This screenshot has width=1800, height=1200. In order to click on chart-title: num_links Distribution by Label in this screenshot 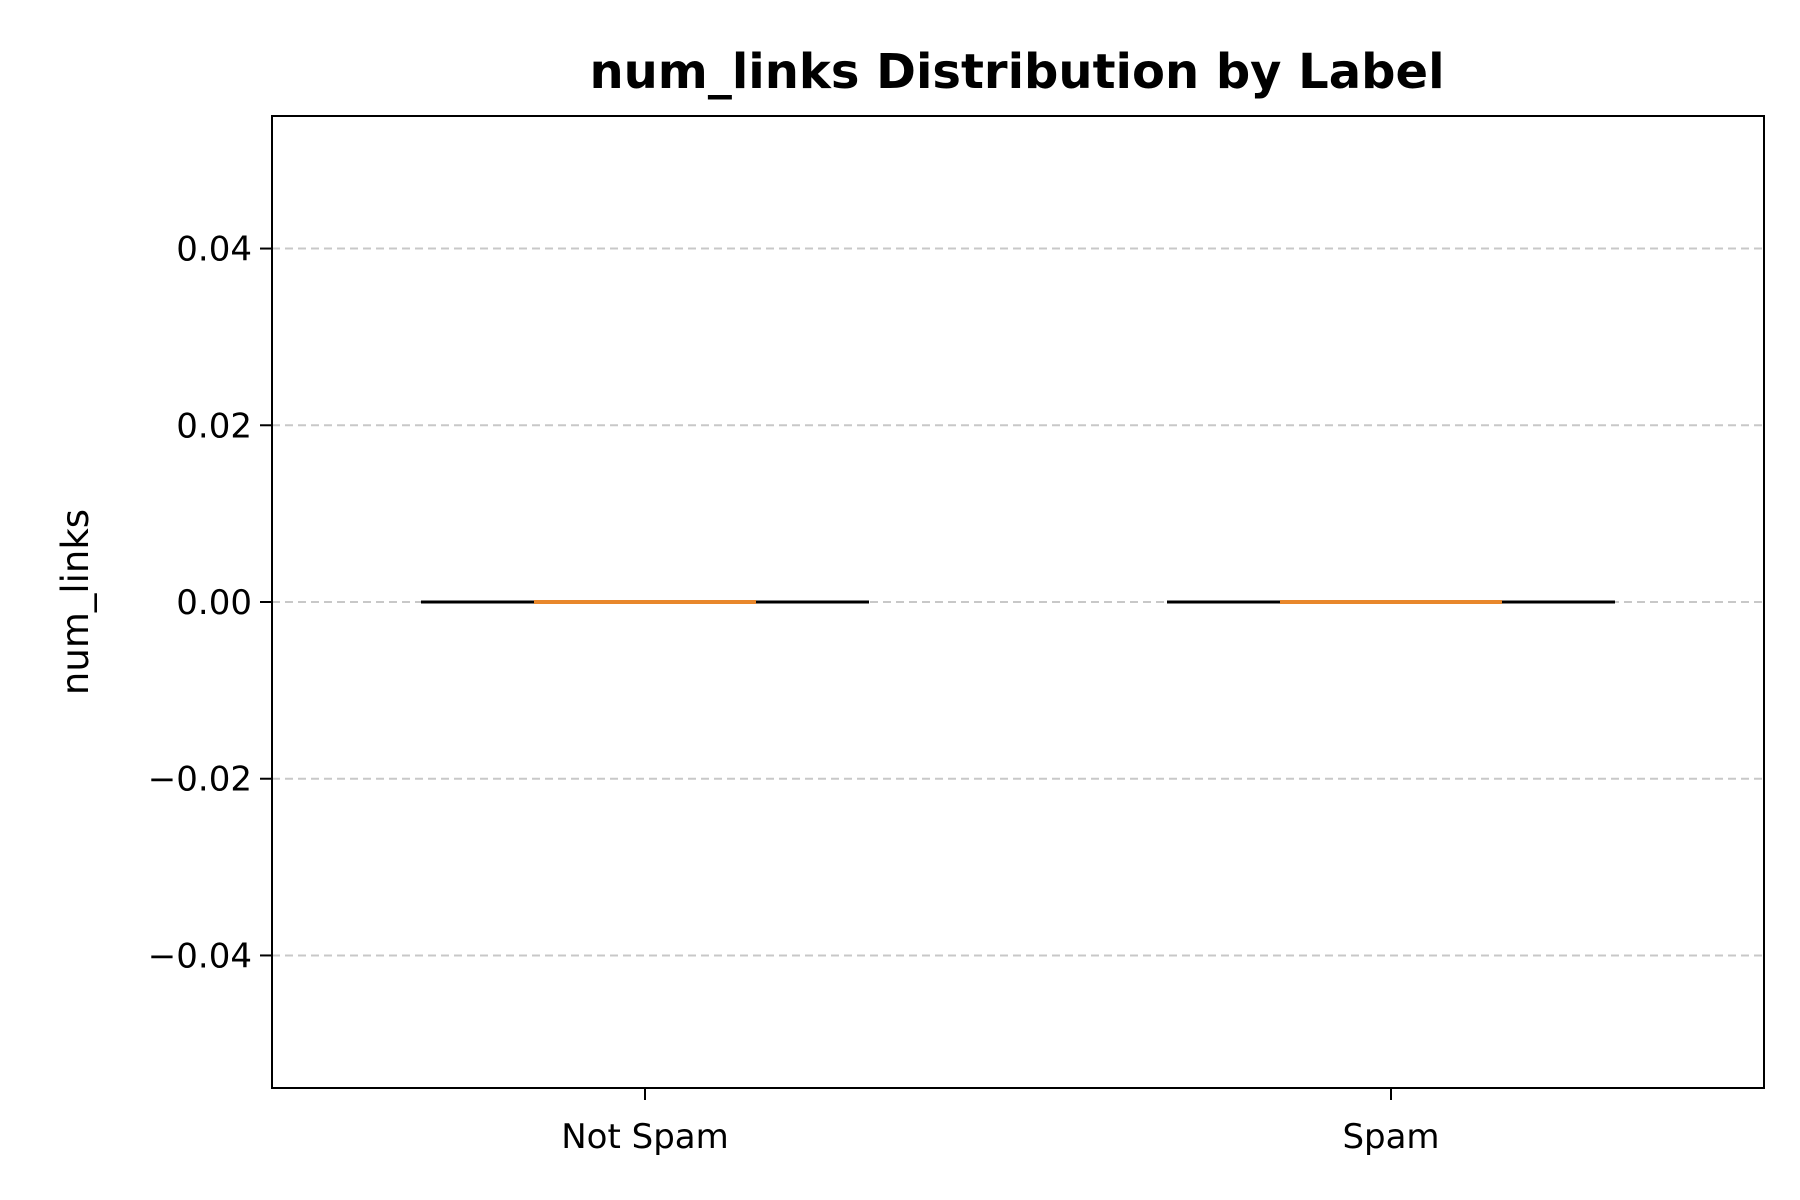, I will do `click(1016, 72)`.